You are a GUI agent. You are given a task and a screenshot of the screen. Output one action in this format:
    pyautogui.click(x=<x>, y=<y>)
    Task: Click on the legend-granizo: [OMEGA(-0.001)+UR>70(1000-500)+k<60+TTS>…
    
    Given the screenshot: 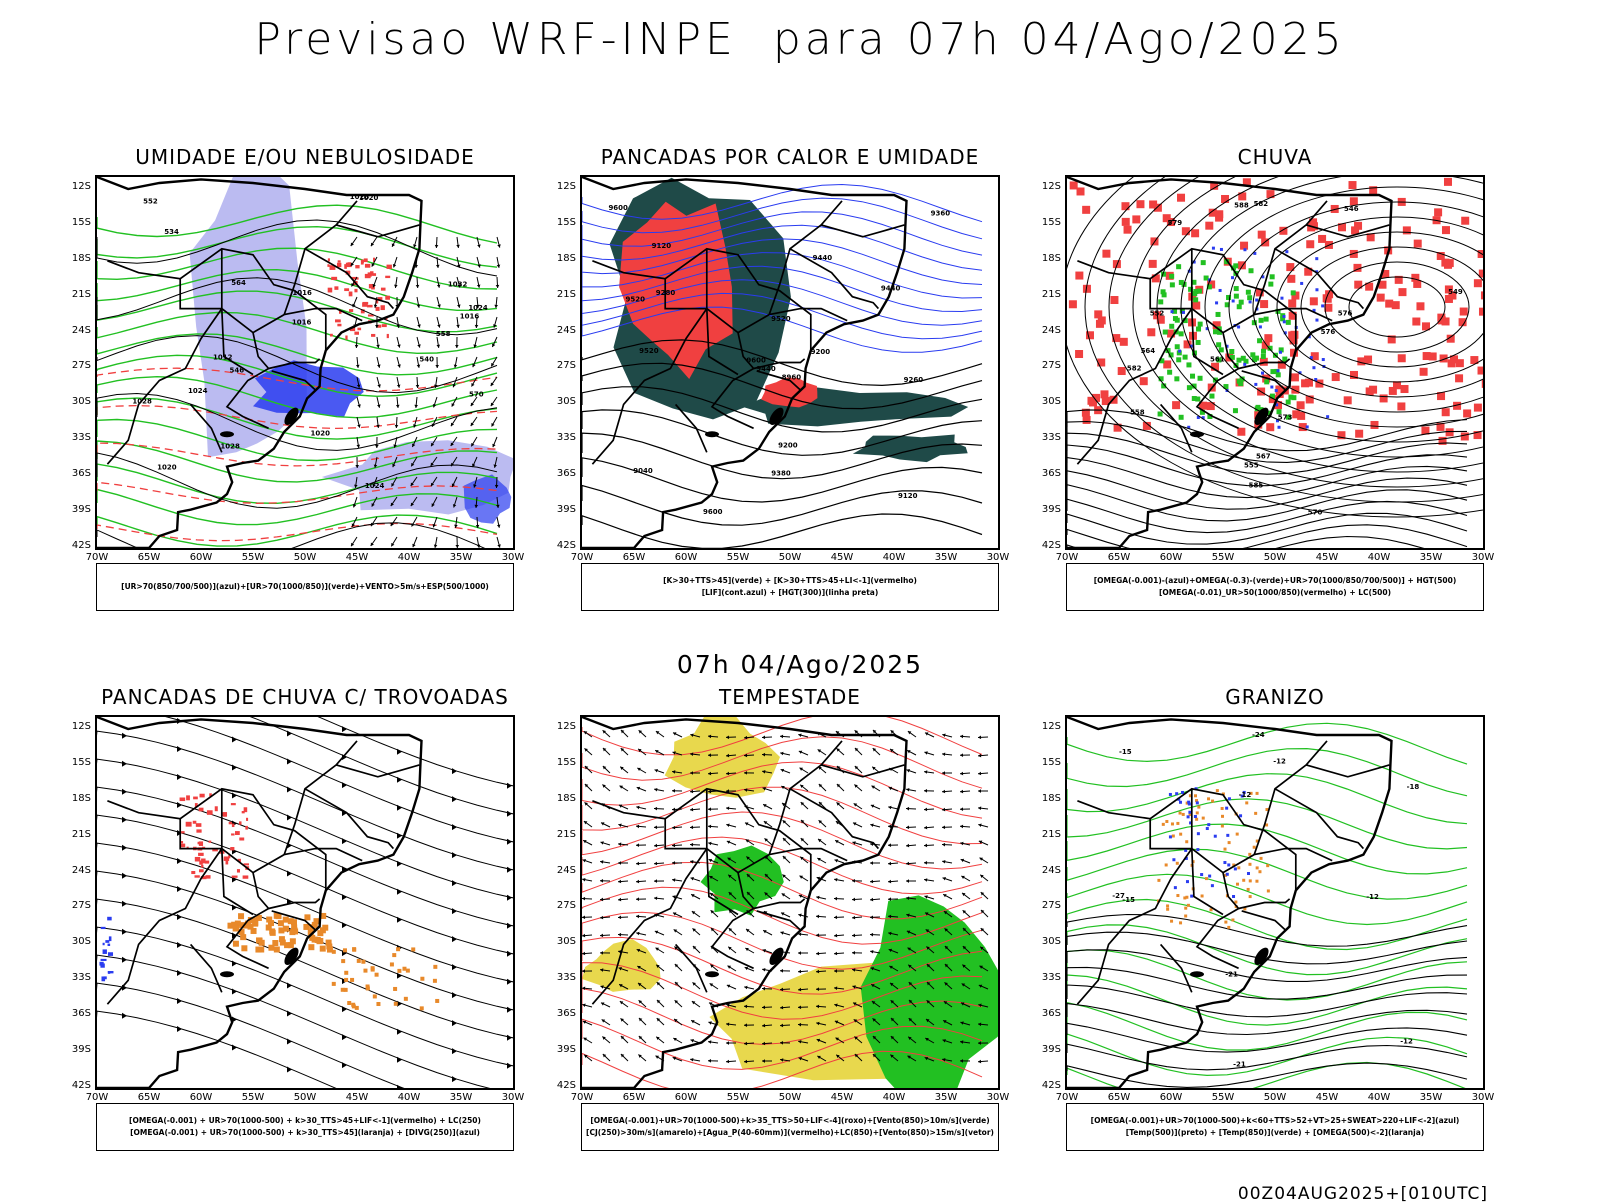 What is the action you would take?
    pyautogui.click(x=1275, y=1127)
    